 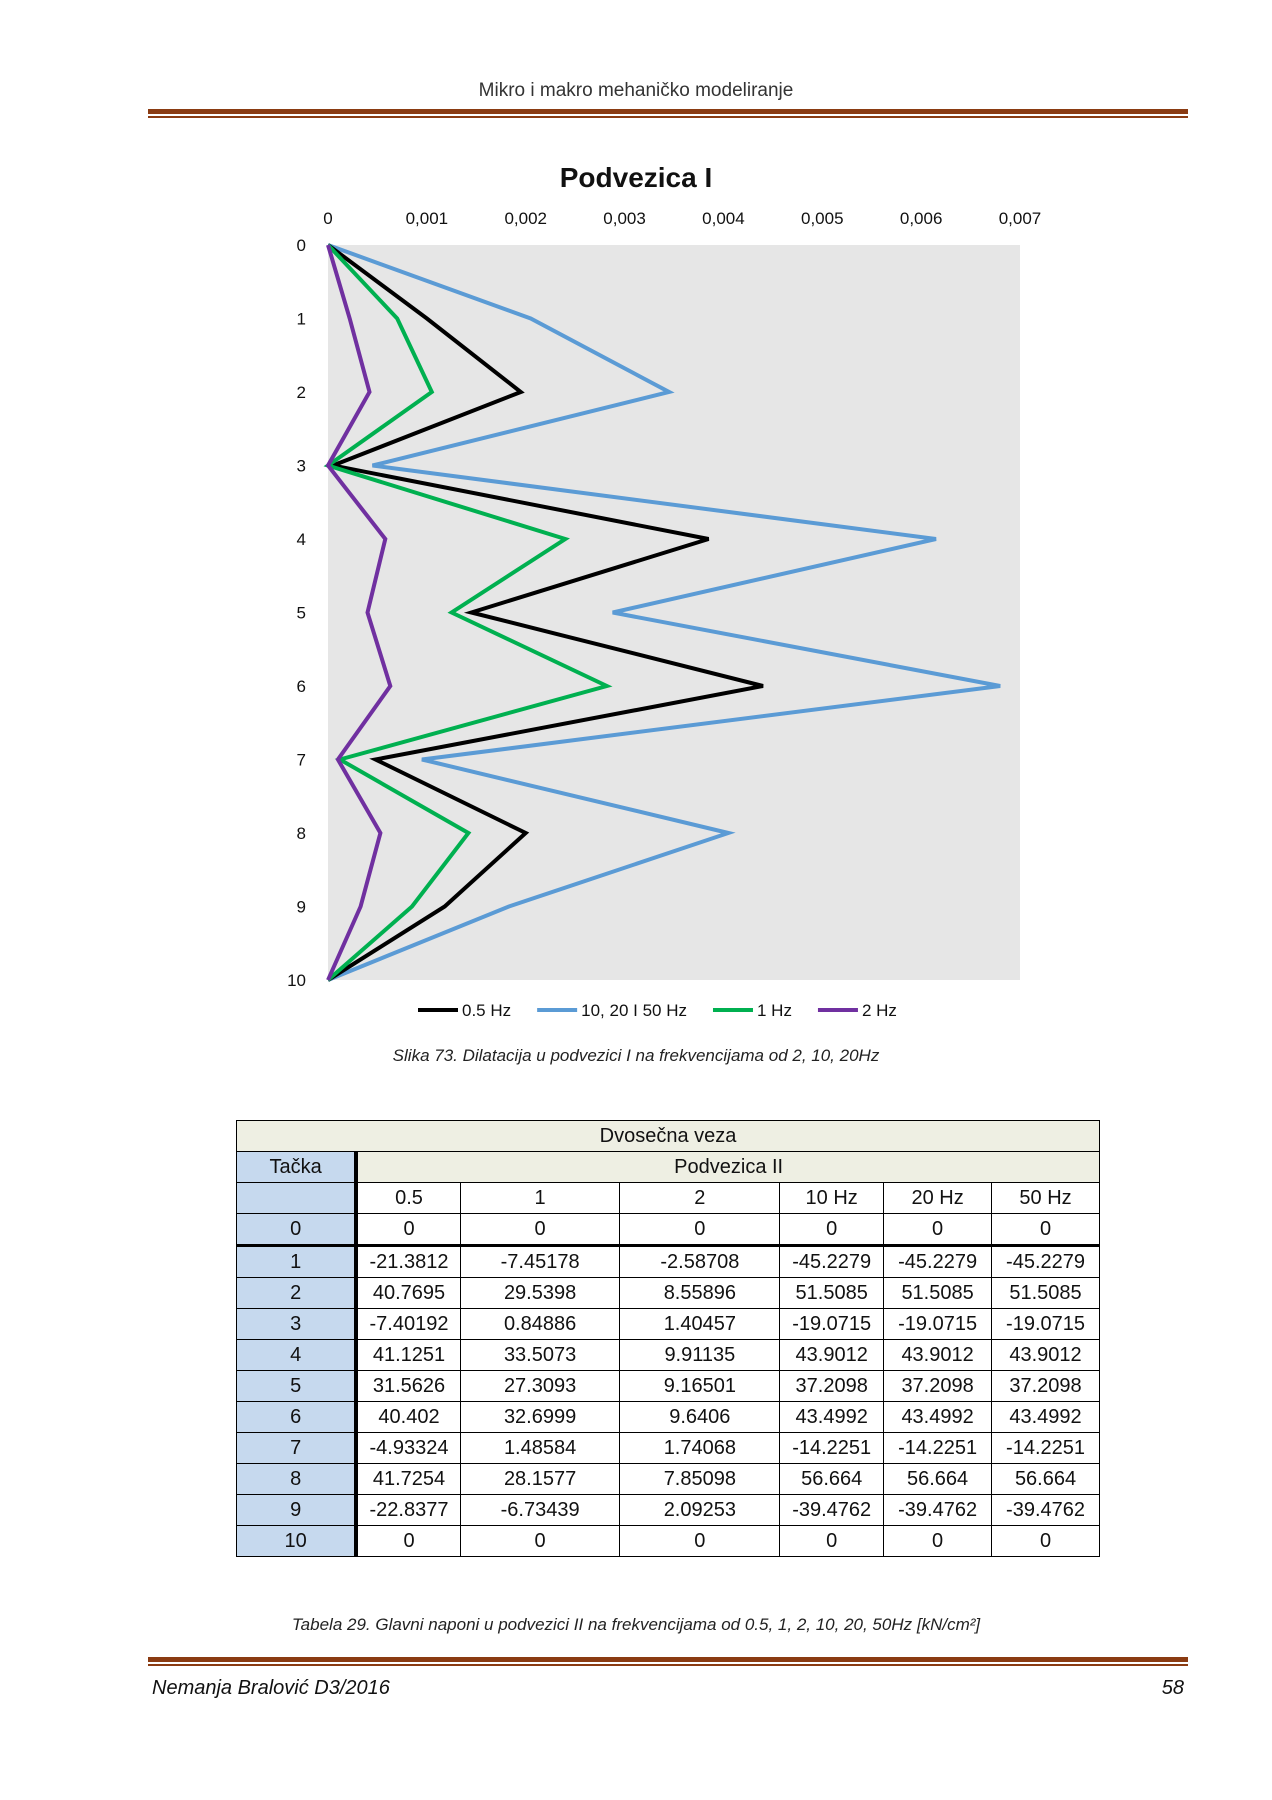 What do you see at coordinates (408, 1386) in the screenshot?
I see `table-cell: 31.5626` at bounding box center [408, 1386].